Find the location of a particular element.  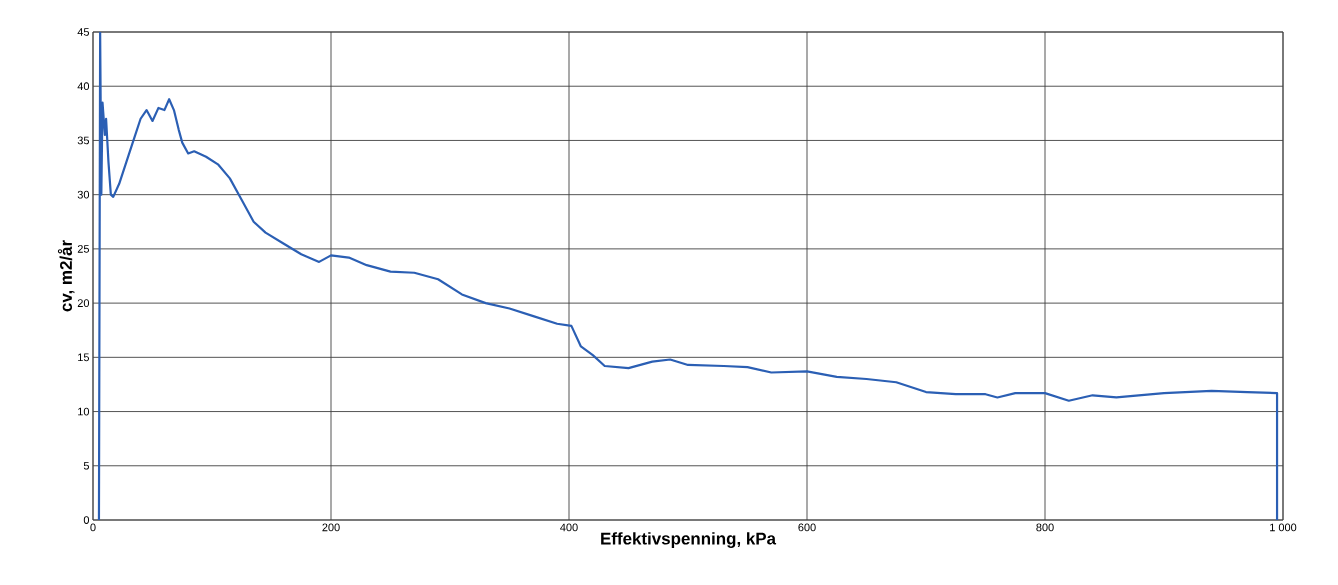

x-tick-label: 800 is located at coordinates (1045, 527).